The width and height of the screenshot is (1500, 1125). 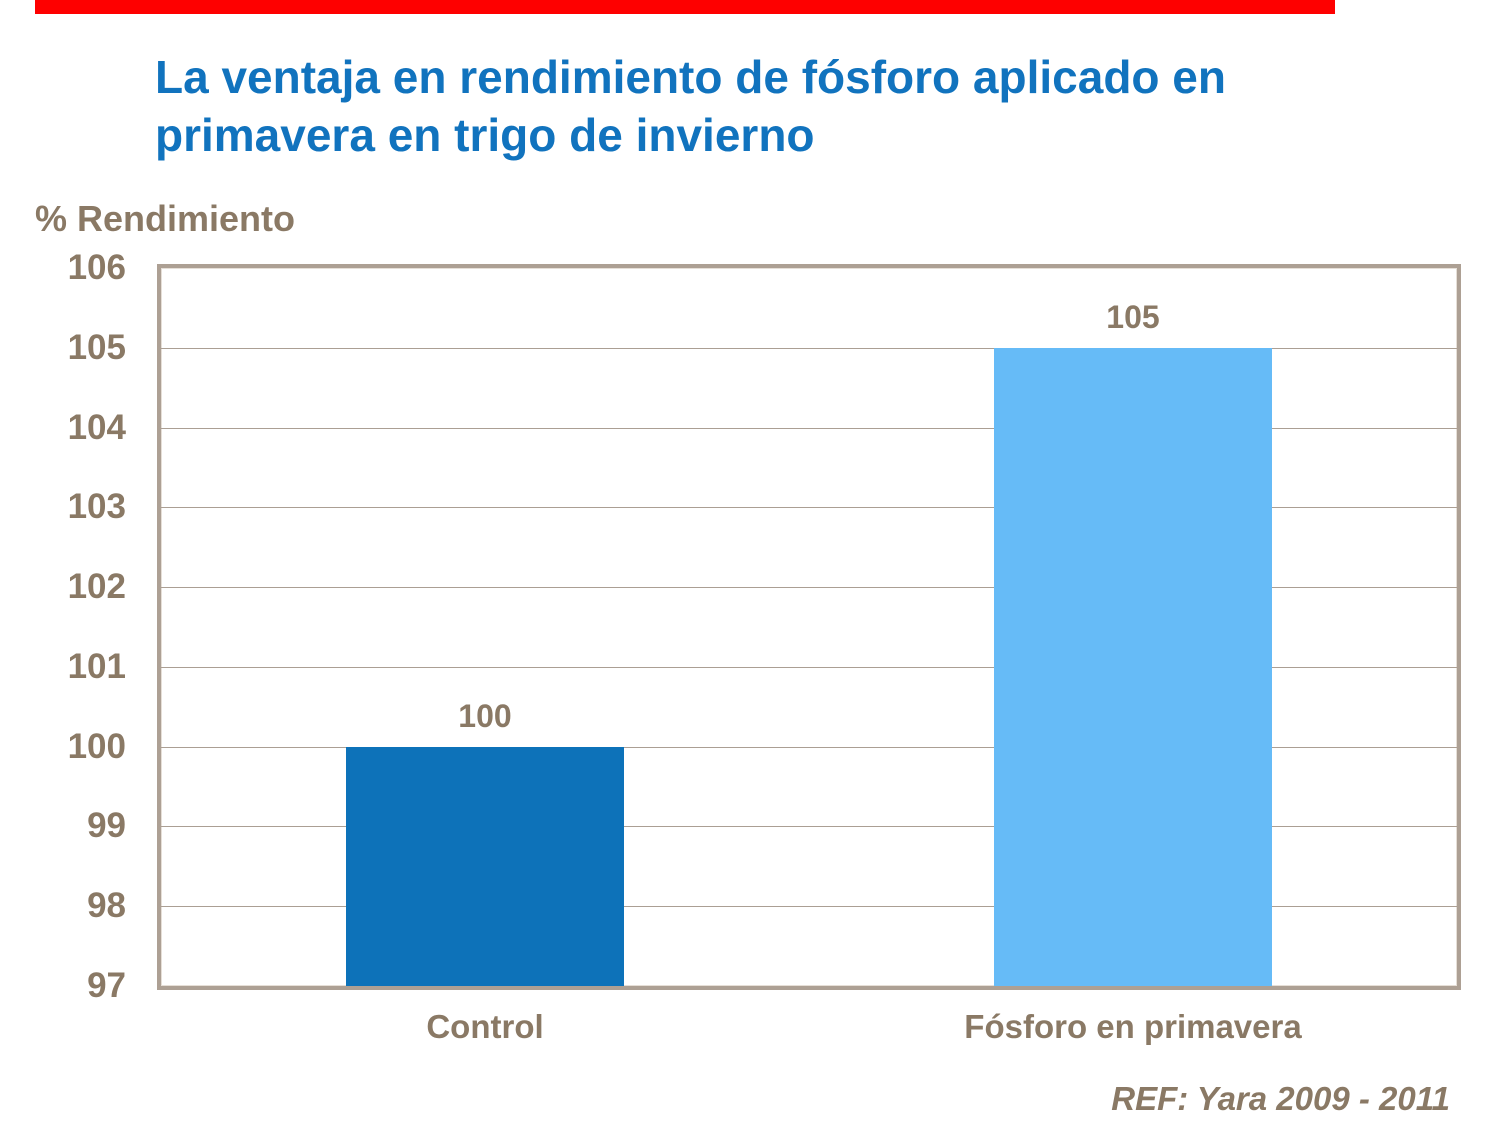 What do you see at coordinates (96, 347) in the screenshot?
I see `y-tick-label-105: 105` at bounding box center [96, 347].